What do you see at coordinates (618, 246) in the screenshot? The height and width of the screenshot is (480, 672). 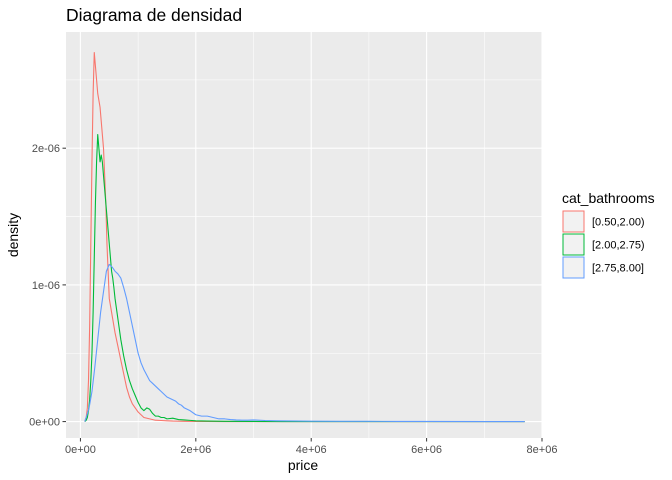 I see `legend-label-2: [2.00,2.75)` at bounding box center [618, 246].